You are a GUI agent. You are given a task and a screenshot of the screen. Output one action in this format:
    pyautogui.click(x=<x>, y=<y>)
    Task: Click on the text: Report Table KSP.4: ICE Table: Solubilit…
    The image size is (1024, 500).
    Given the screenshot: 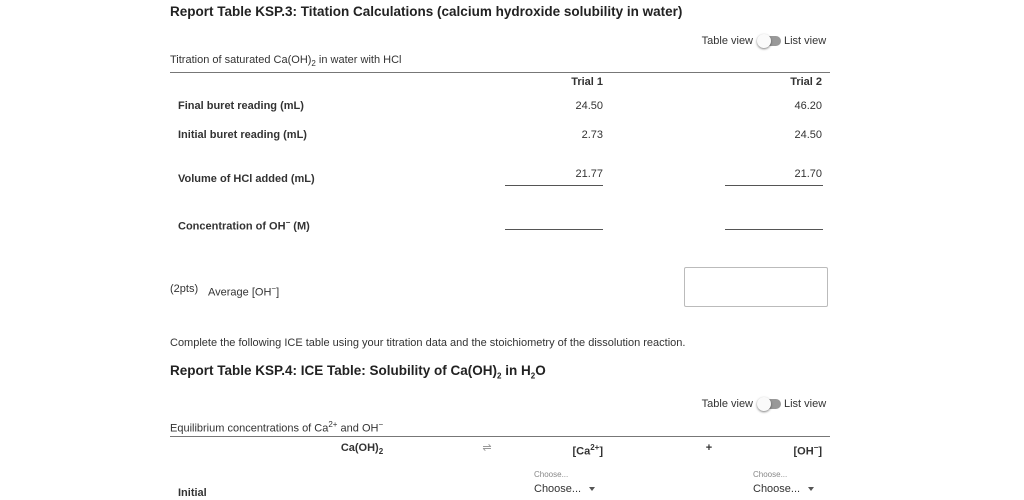 What is the action you would take?
    pyautogui.click(x=334, y=370)
    